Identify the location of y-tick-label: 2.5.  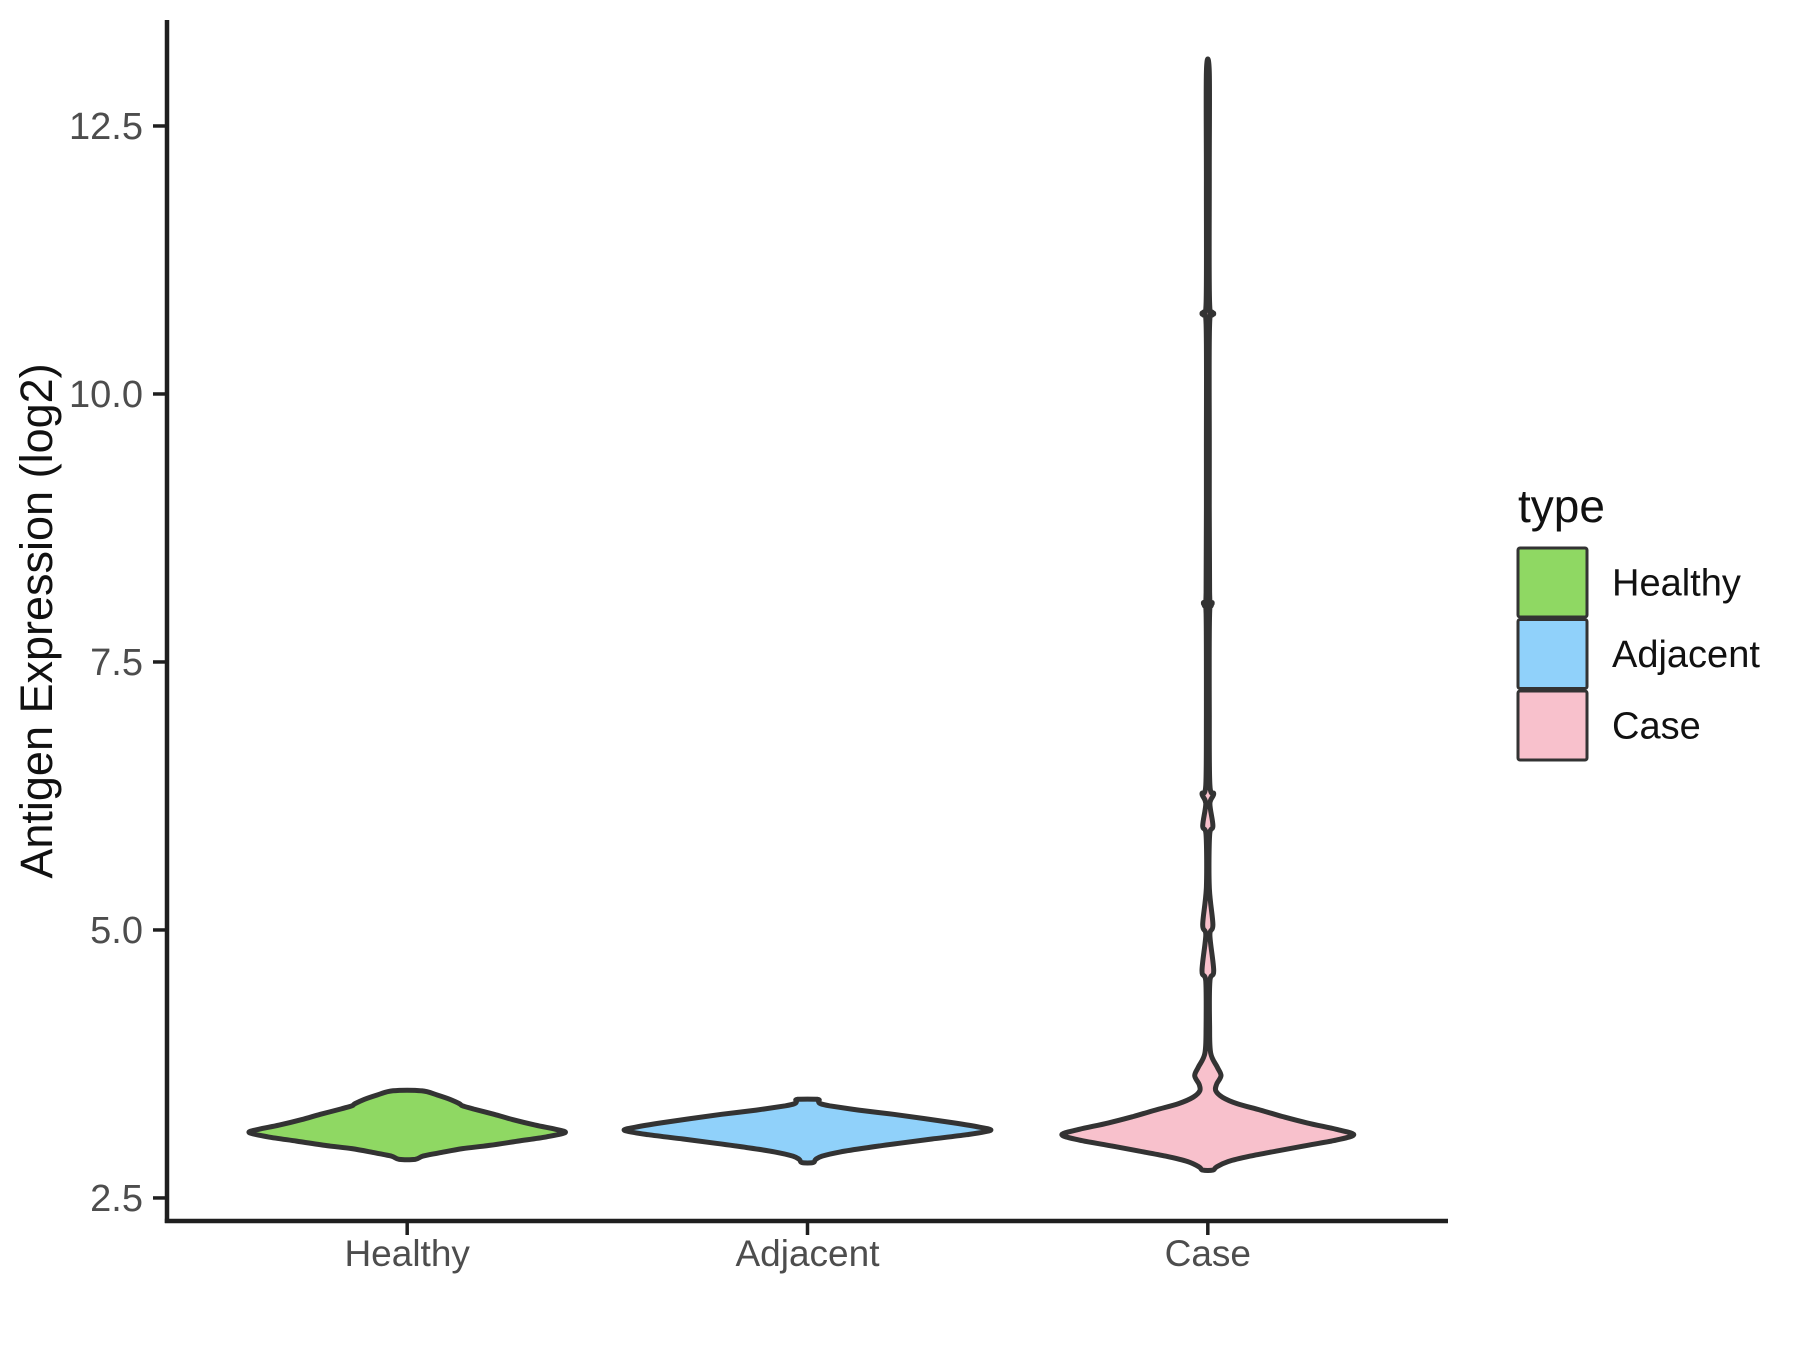
(116, 1199).